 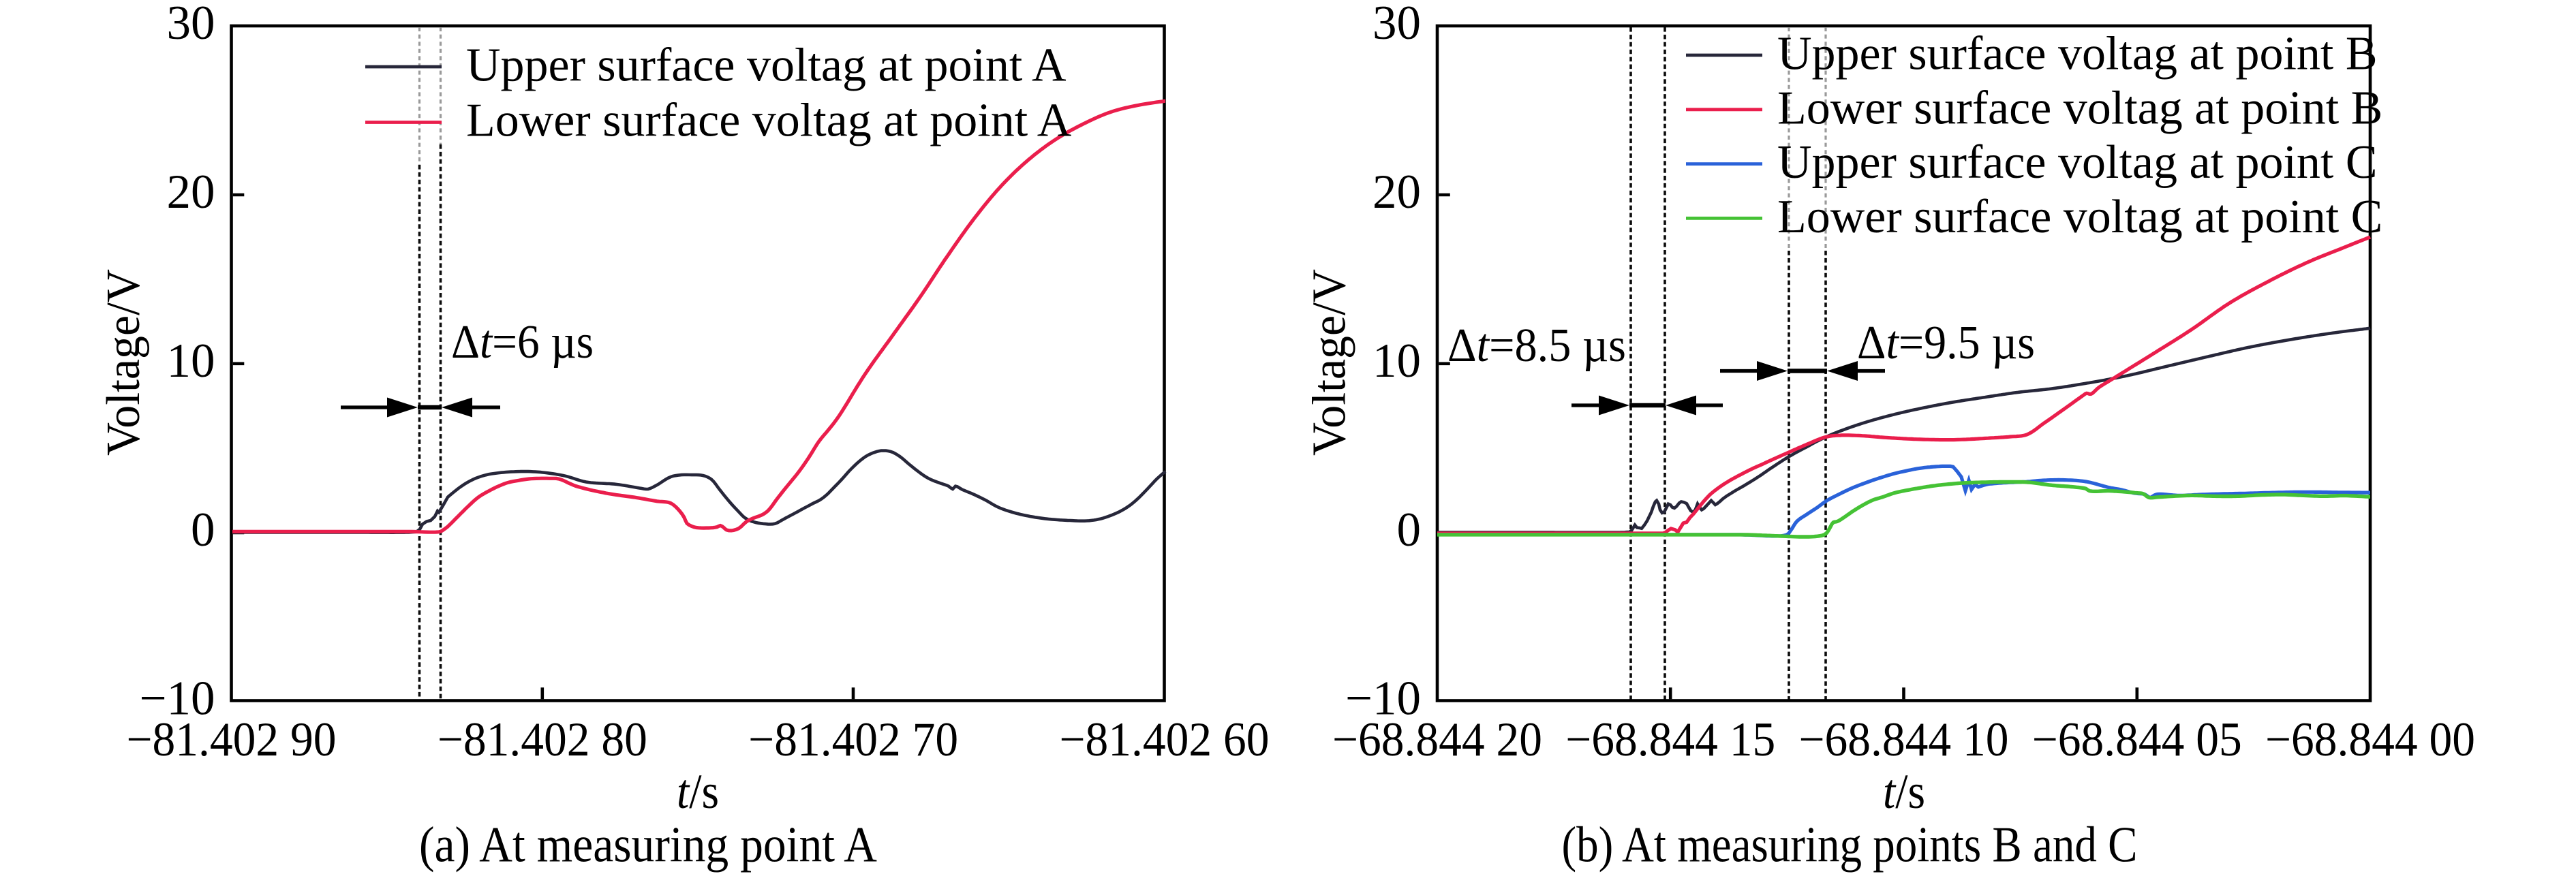 I want to click on svg-text: Δt=9.5 µs, so click(x=1946, y=343).